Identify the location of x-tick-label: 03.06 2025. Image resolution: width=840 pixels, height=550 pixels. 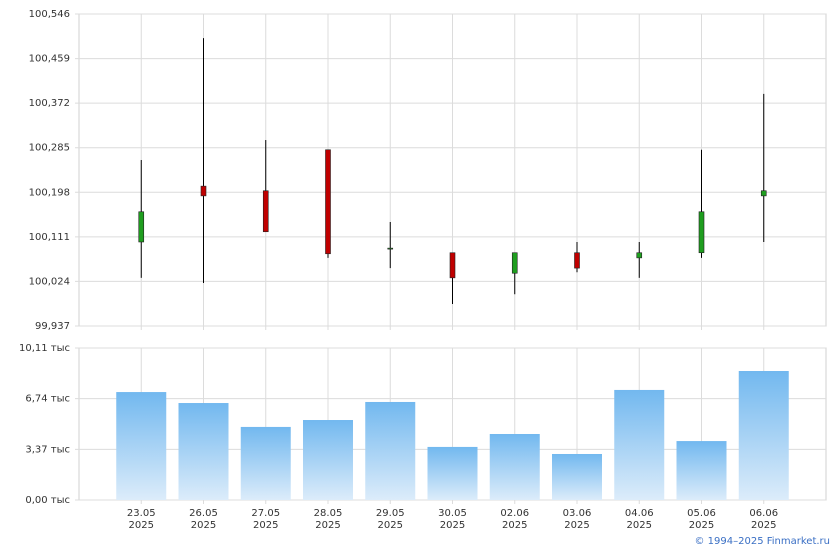
(577, 519).